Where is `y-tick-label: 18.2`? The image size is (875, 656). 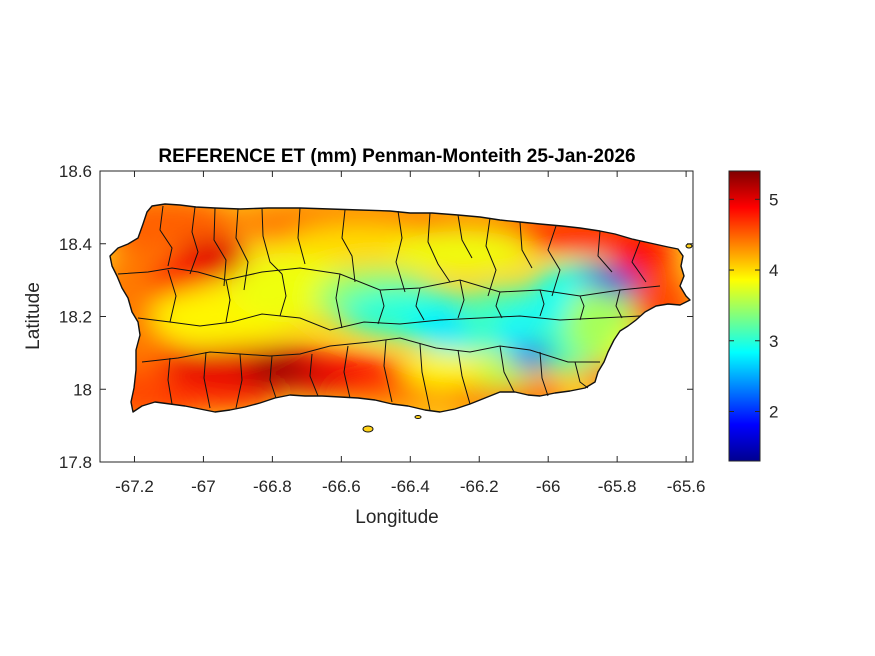 y-tick-label: 18.2 is located at coordinates (75, 317).